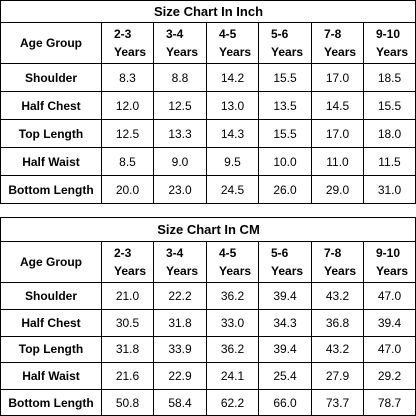 The image size is (416, 416). I want to click on value-cell: 13.3, so click(179, 133).